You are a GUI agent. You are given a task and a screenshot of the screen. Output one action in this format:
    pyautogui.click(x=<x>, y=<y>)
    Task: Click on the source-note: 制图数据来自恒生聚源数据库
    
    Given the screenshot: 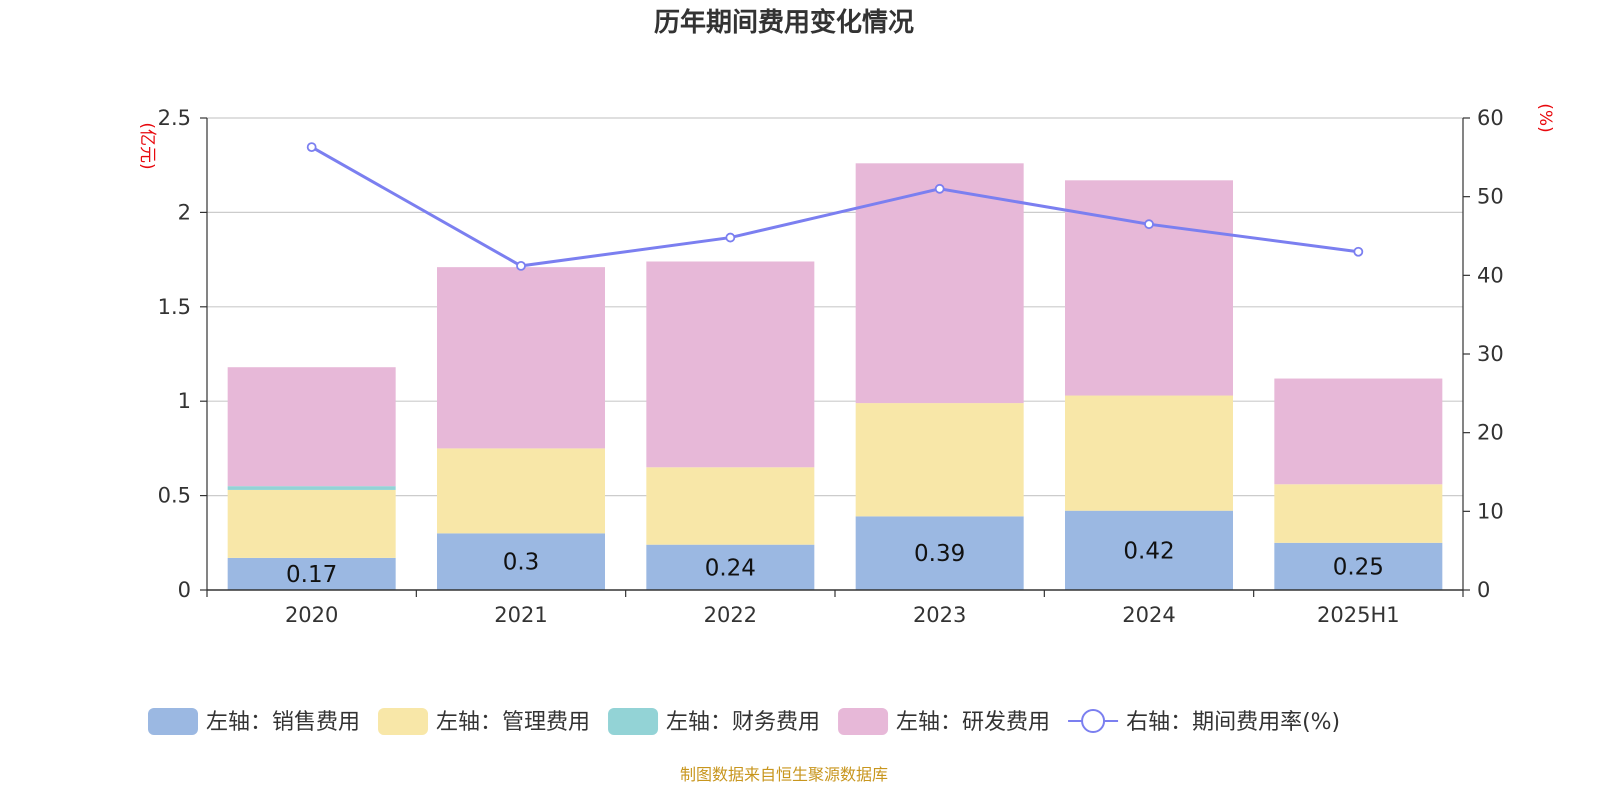 What is the action you would take?
    pyautogui.click(x=784, y=774)
    